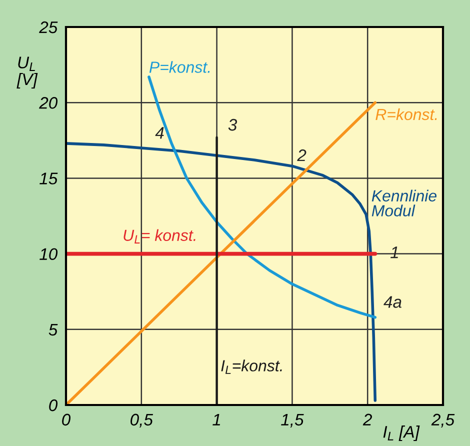 The image size is (470, 446). Describe the element at coordinates (48, 27) in the screenshot. I see `y-tick-label: 25` at that location.